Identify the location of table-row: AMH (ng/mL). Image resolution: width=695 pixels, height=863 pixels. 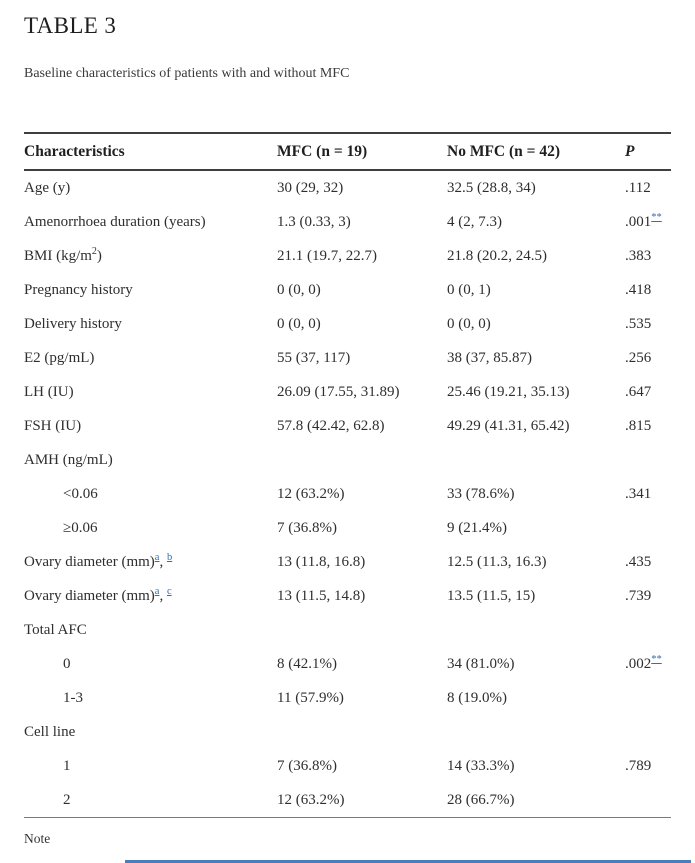
(347, 460).